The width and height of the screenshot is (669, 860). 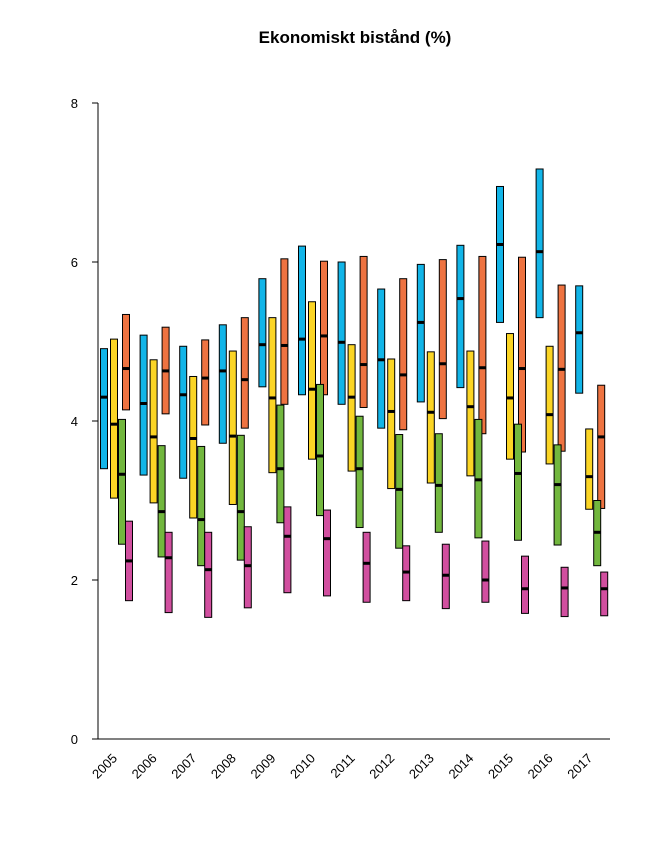 What do you see at coordinates (342, 766) in the screenshot?
I see `x-tick-label: 2011` at bounding box center [342, 766].